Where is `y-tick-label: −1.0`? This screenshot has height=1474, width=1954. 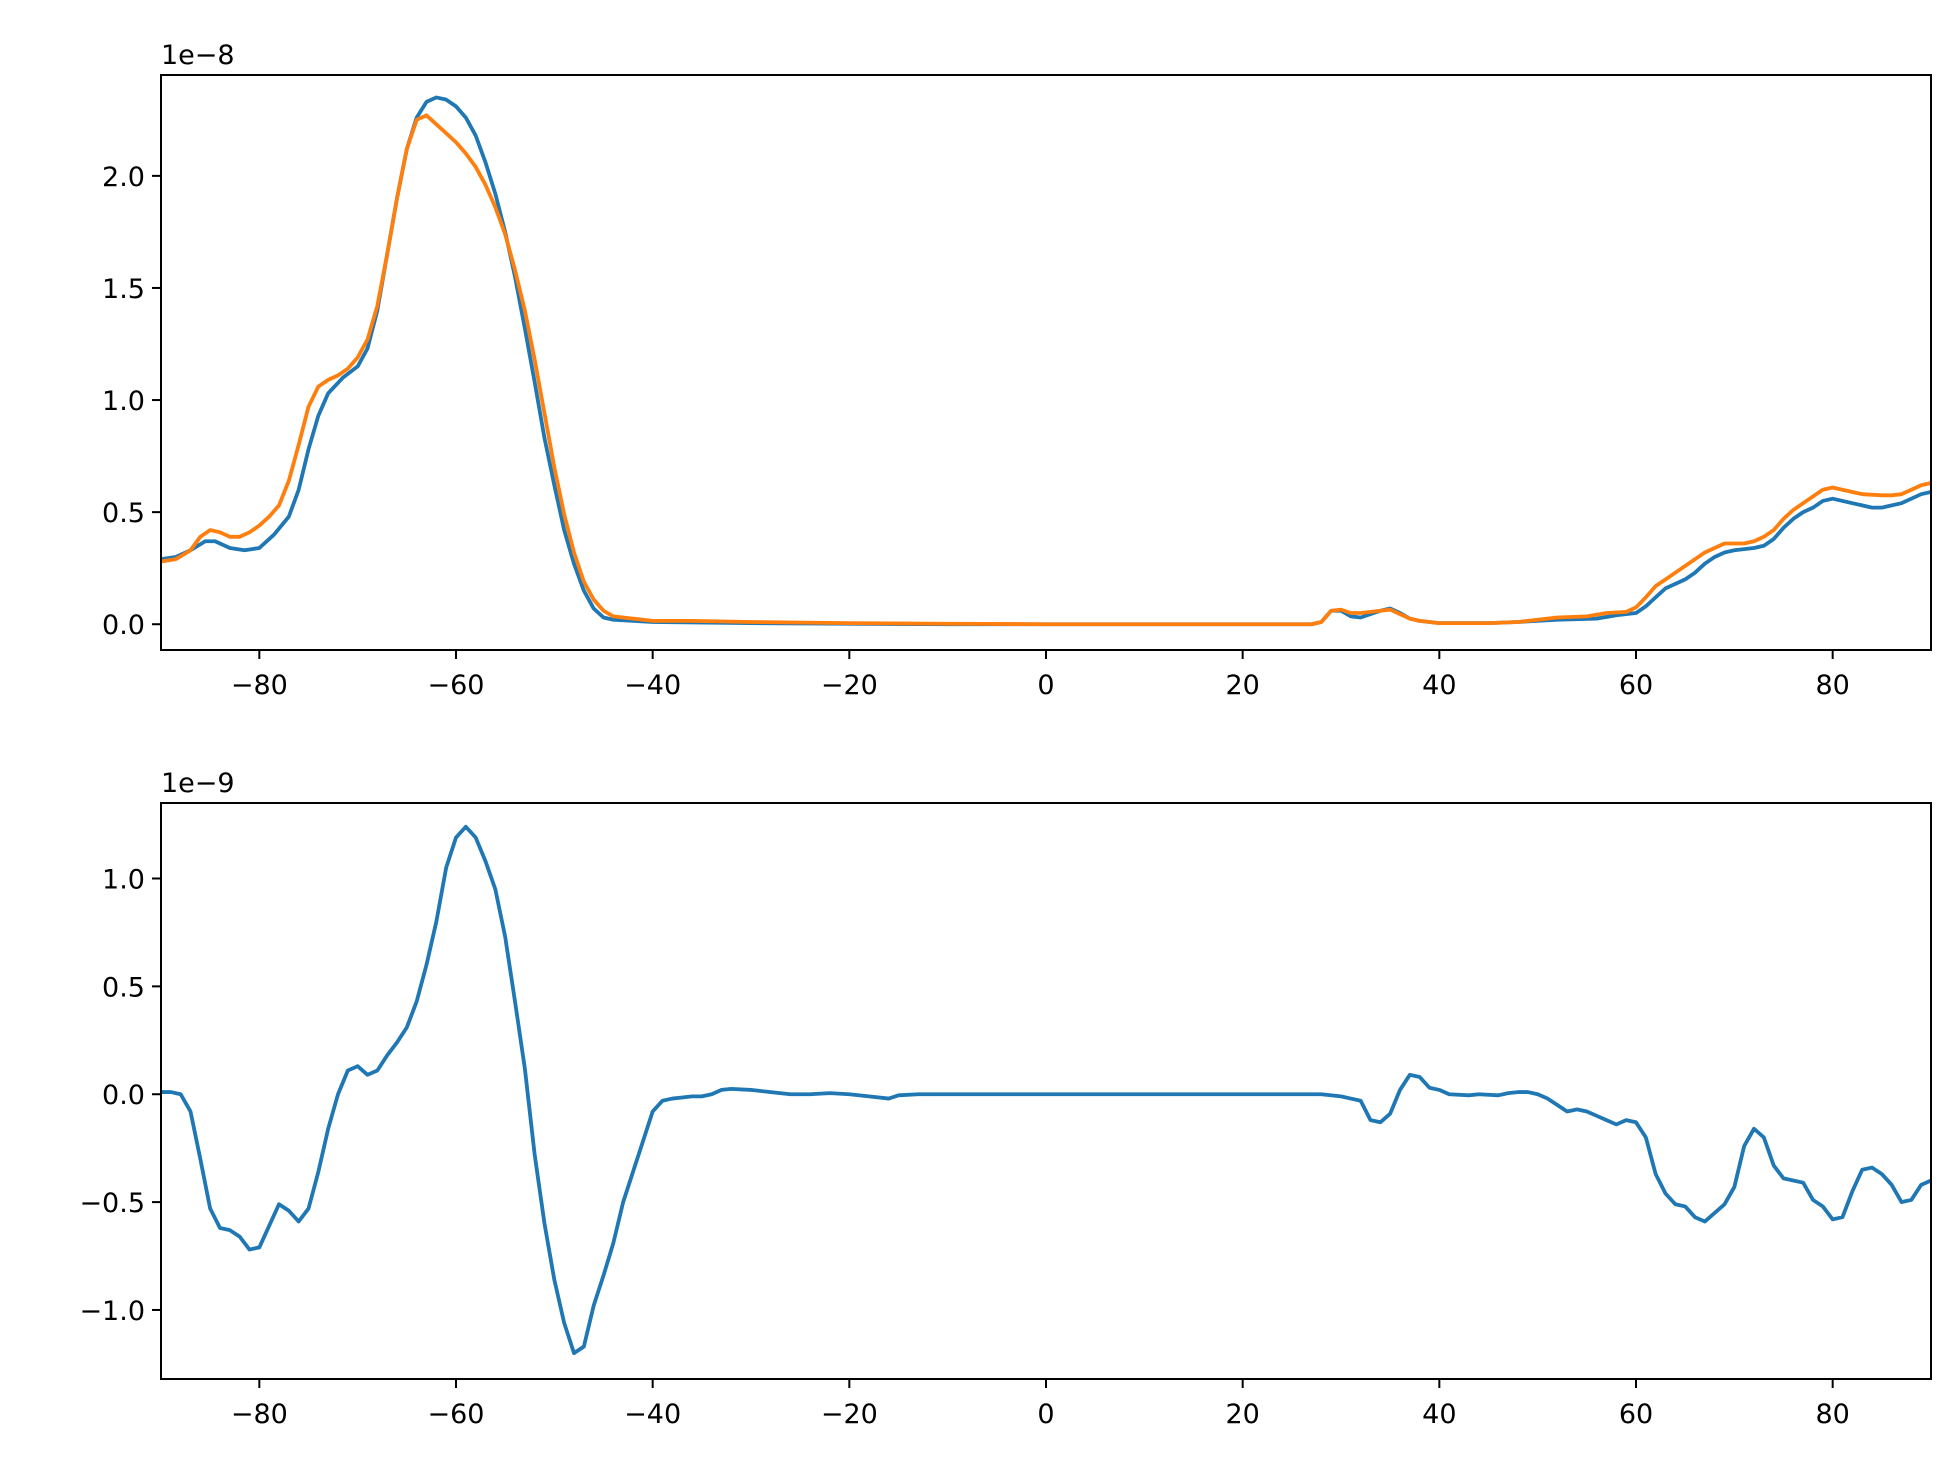
y-tick-label: −1.0 is located at coordinates (112, 1311).